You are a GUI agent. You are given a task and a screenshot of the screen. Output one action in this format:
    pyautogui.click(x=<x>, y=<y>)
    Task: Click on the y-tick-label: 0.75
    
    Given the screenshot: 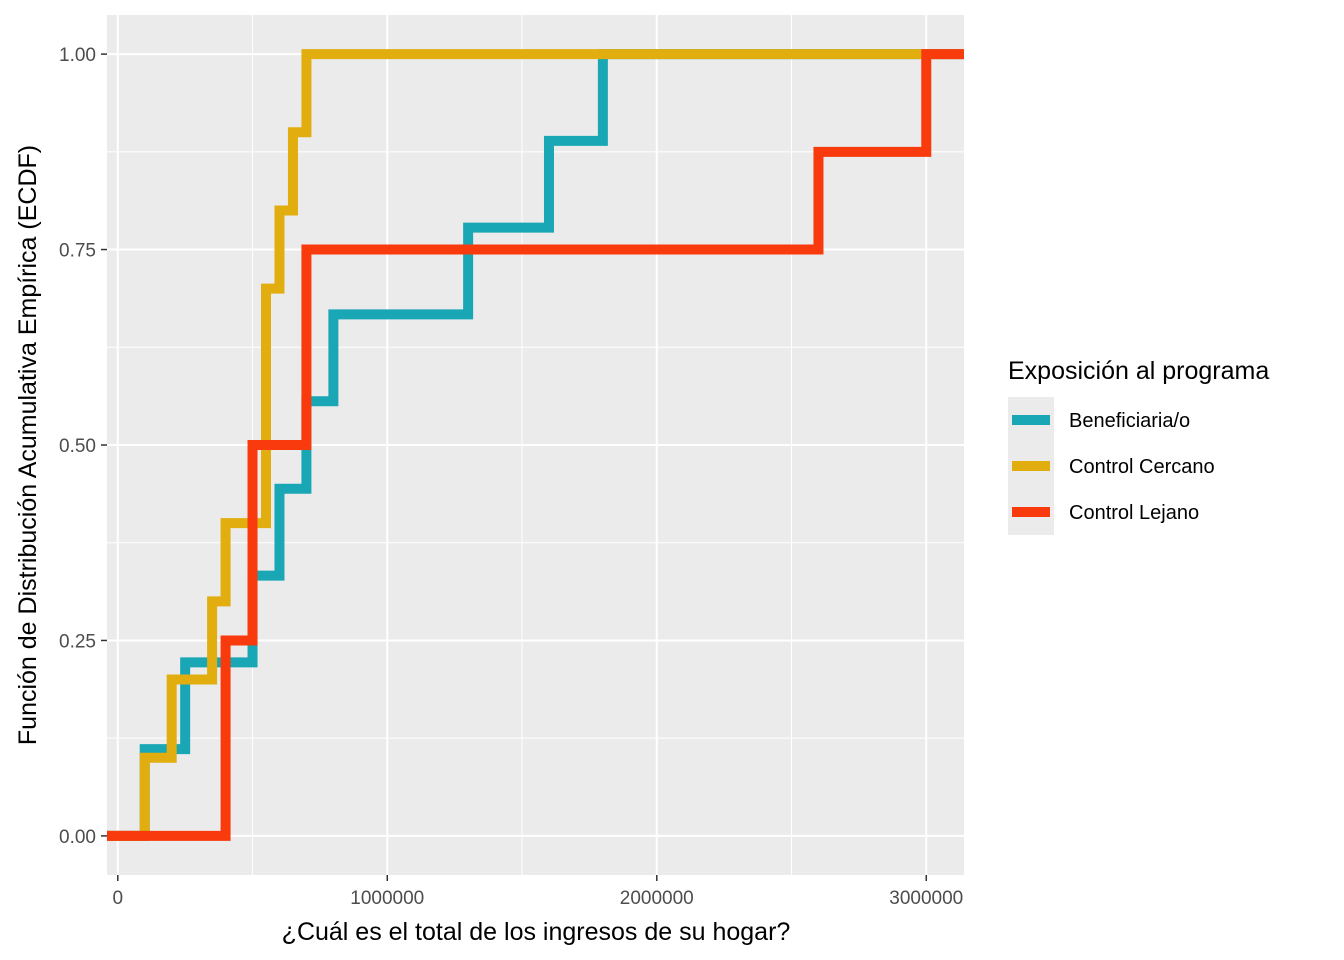 What is the action you would take?
    pyautogui.click(x=77, y=251)
    